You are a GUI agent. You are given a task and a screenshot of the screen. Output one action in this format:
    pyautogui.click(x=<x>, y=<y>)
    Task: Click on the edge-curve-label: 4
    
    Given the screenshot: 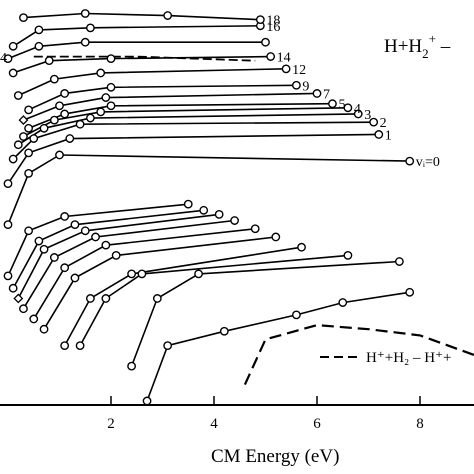 What is the action you would take?
    pyautogui.click(x=3, y=58)
    